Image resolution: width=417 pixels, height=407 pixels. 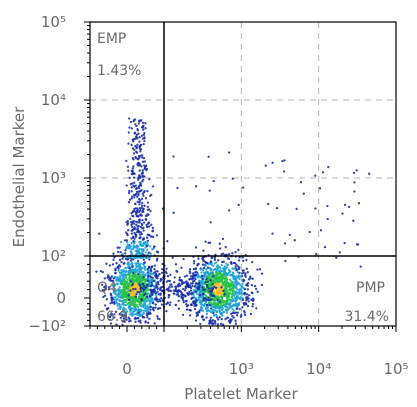 What do you see at coordinates (107, 288) in the screenshot?
I see `quadrant-label-q4-name: Q4` at bounding box center [107, 288].